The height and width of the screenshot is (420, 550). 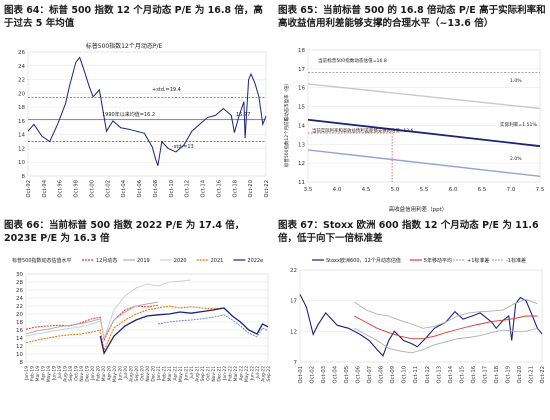 I want to click on chart-66-xtick: Feb-22, so click(x=231, y=373).